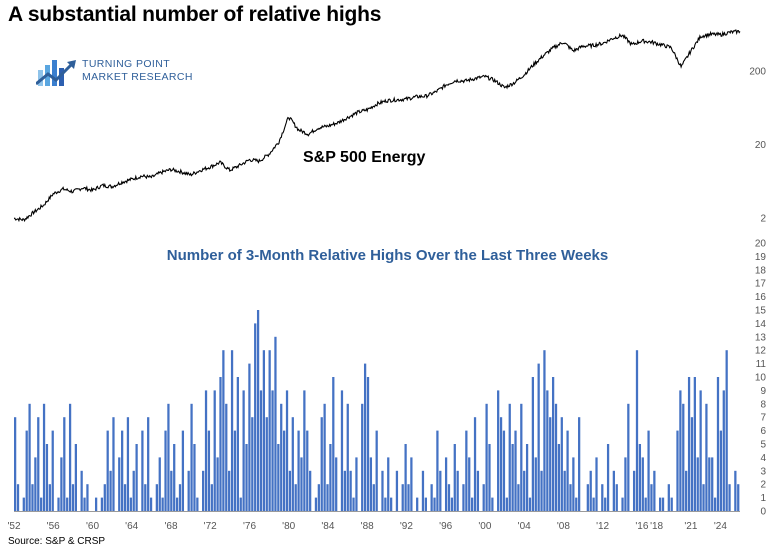  I want to click on bottom-y-tick-label: 4, so click(763, 458).